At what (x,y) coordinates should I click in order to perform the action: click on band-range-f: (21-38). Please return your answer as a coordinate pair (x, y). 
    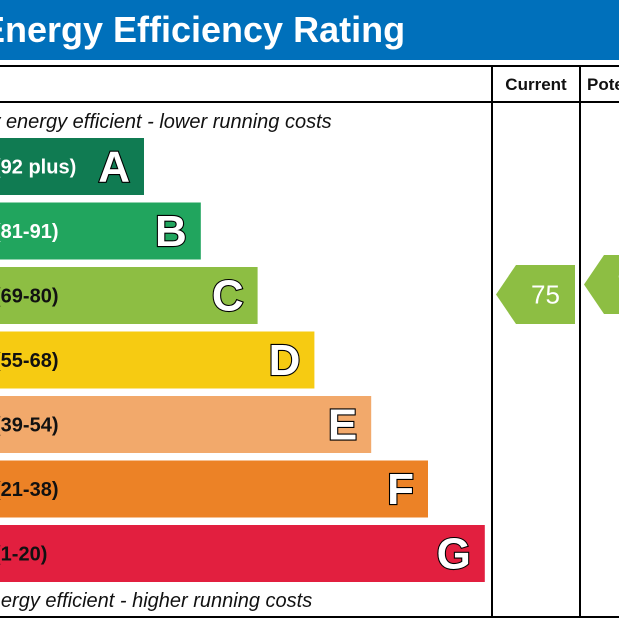
    Looking at the image, I should click on (29, 490).